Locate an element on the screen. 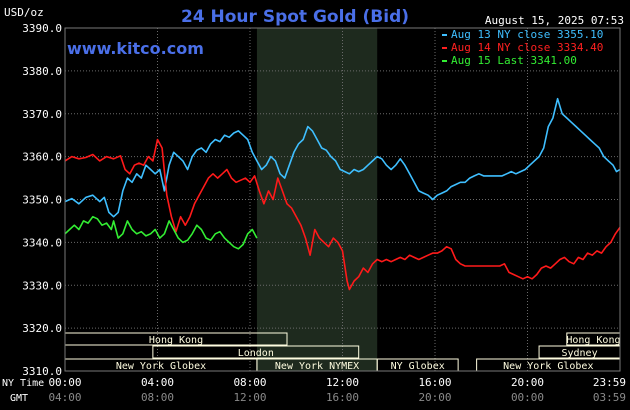 Image resolution: width=630 pixels, height=410 pixels. market-session-bar is located at coordinates (256, 352).